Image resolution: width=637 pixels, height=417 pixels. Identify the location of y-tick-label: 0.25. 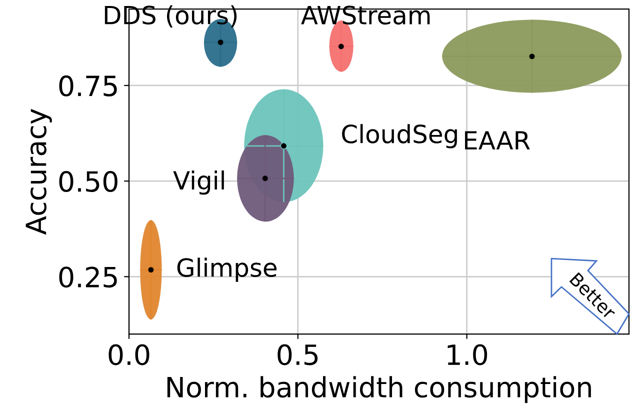
(88, 277).